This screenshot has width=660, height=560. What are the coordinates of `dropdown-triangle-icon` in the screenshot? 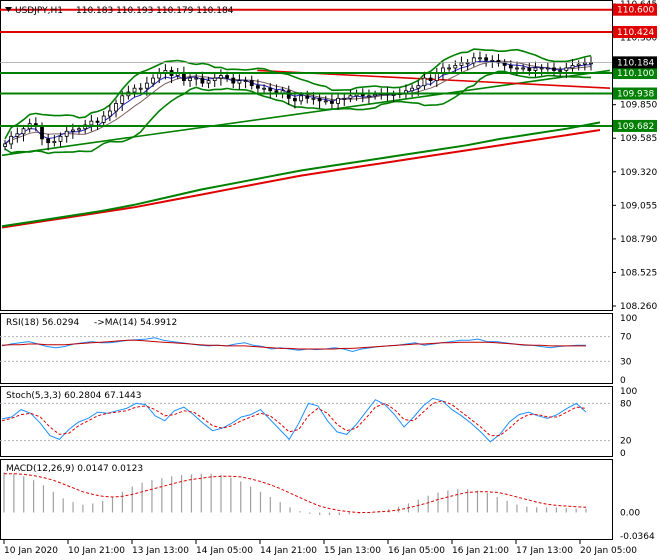 It's located at (8, 9).